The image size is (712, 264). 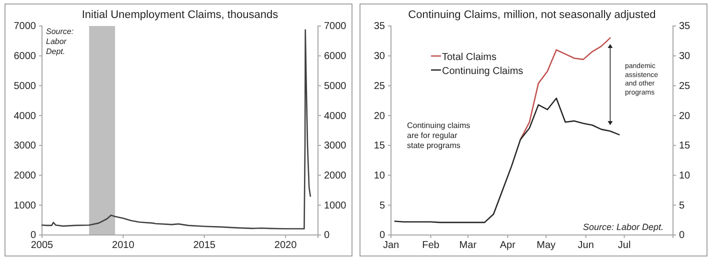 I want to click on y-tick-label: 1000, so click(x=25, y=206).